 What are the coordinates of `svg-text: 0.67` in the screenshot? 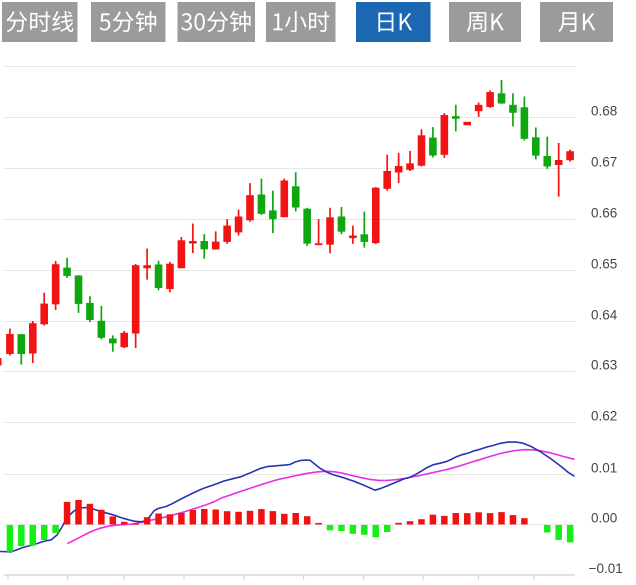 It's located at (604, 162).